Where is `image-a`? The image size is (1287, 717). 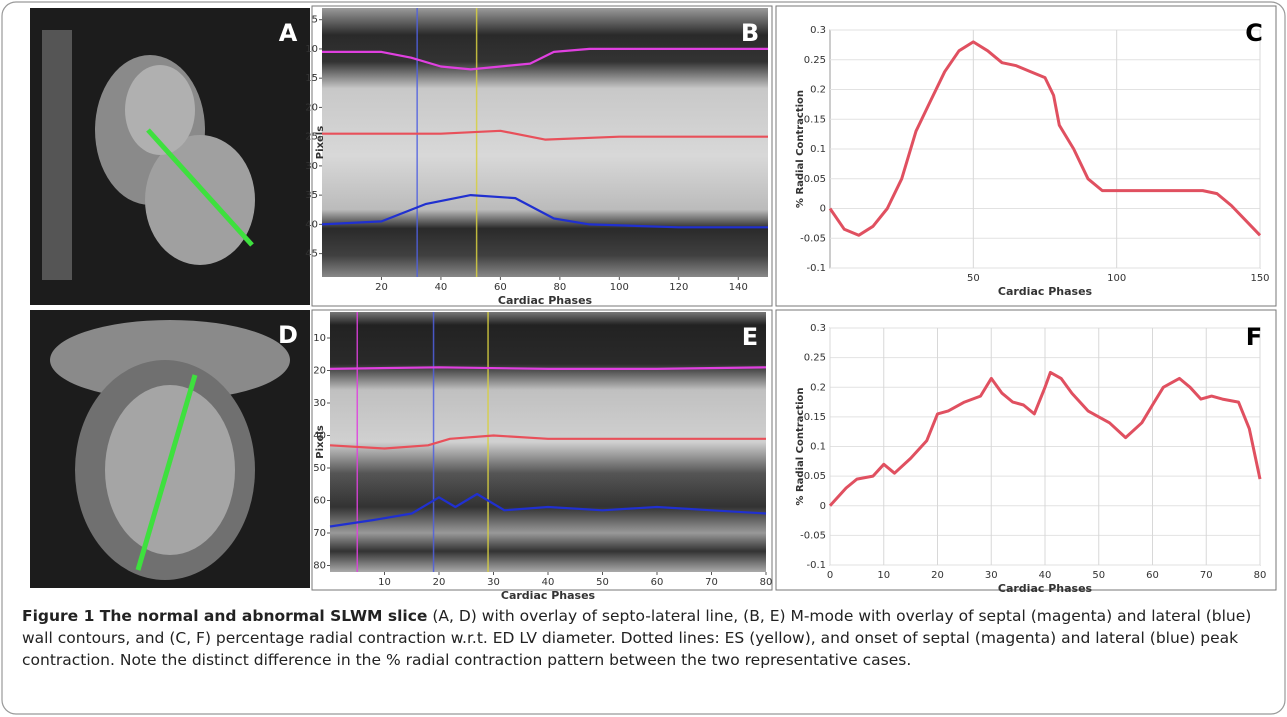
image-a is located at coordinates (170, 156).